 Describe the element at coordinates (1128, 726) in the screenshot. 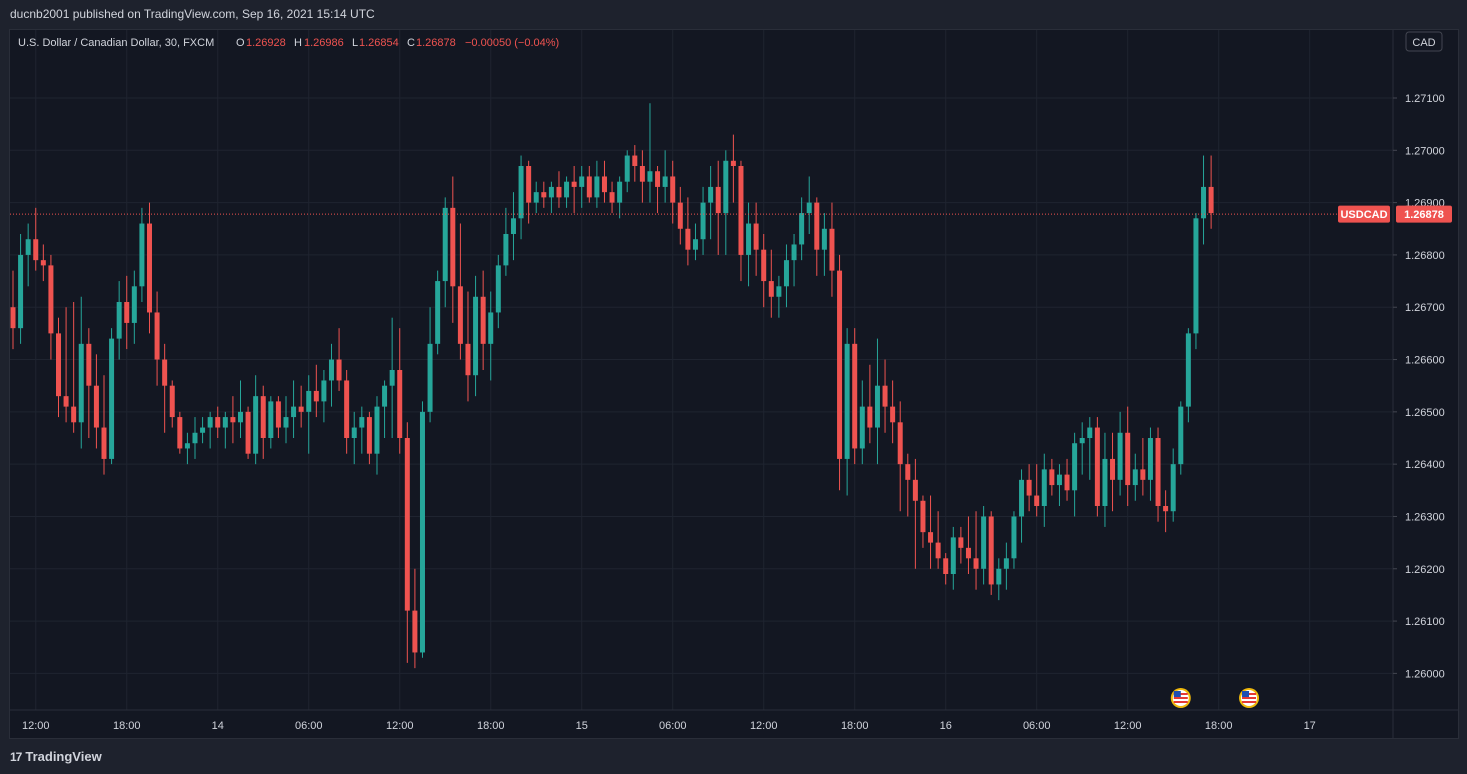

I see `time-tick-label: 12:00` at that location.